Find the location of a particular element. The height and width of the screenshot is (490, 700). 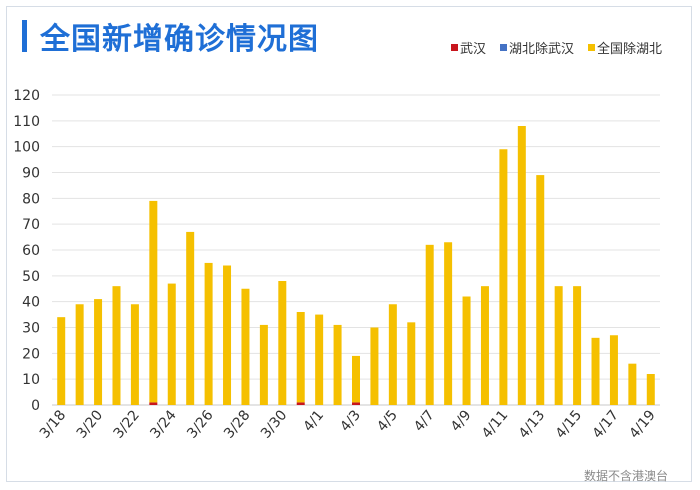

x-tick-label: 3/26 is located at coordinates (200, 424).